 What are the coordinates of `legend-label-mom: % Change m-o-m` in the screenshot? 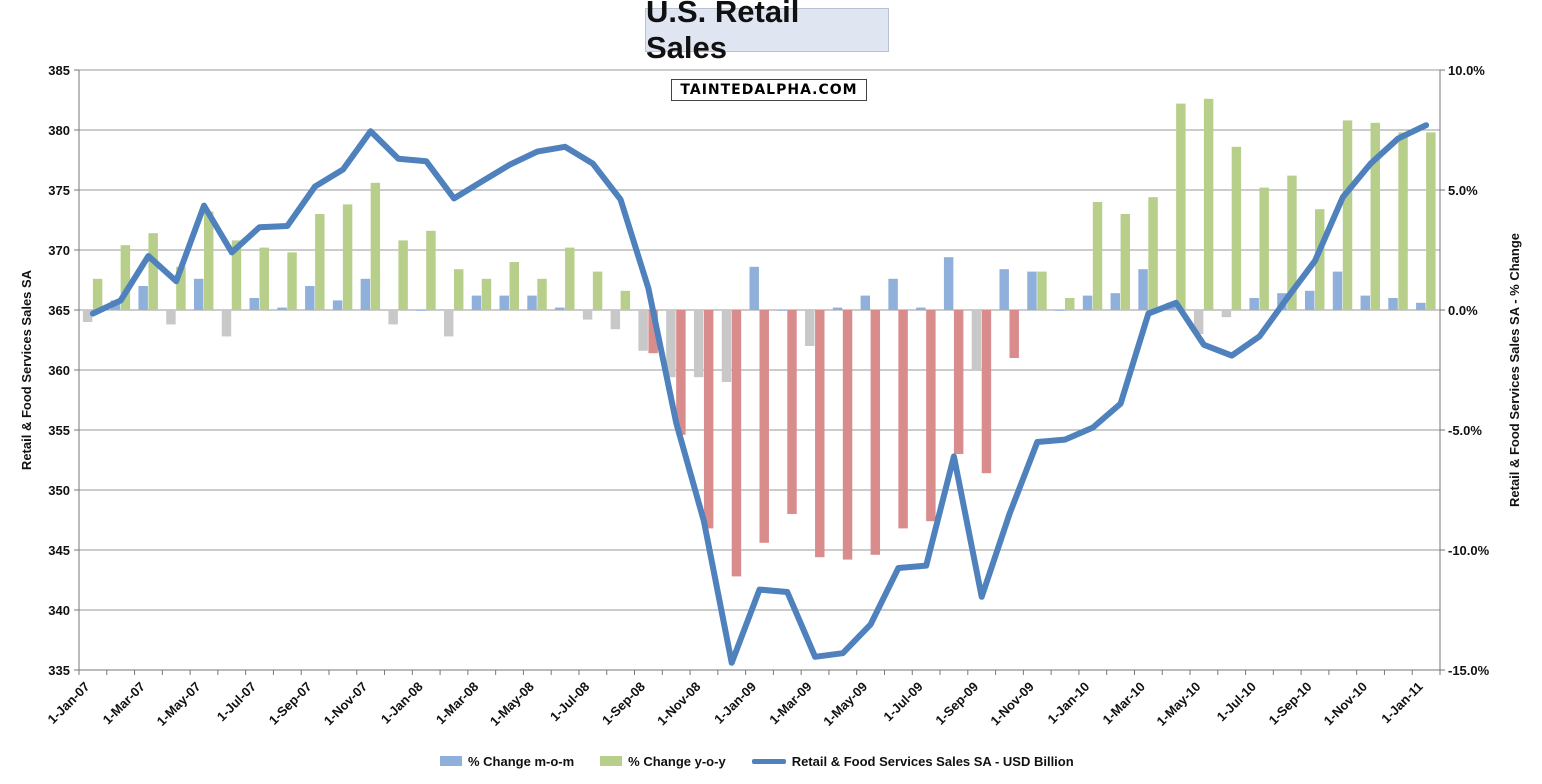 It's located at (521, 761).